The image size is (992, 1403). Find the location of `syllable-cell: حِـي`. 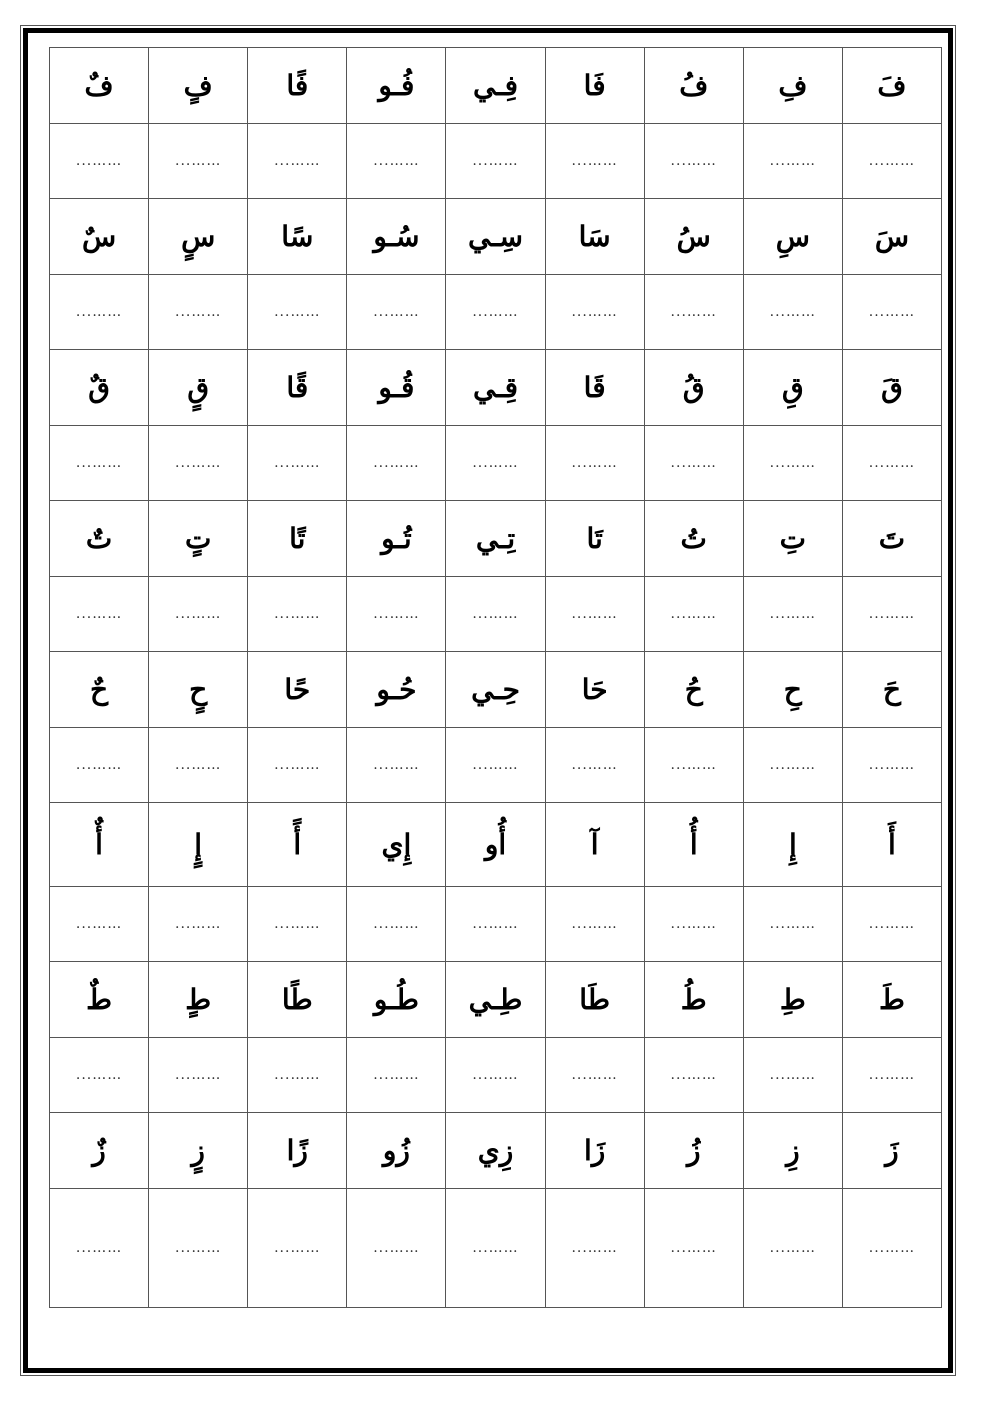

syllable-cell: حِـي is located at coordinates (495, 689).